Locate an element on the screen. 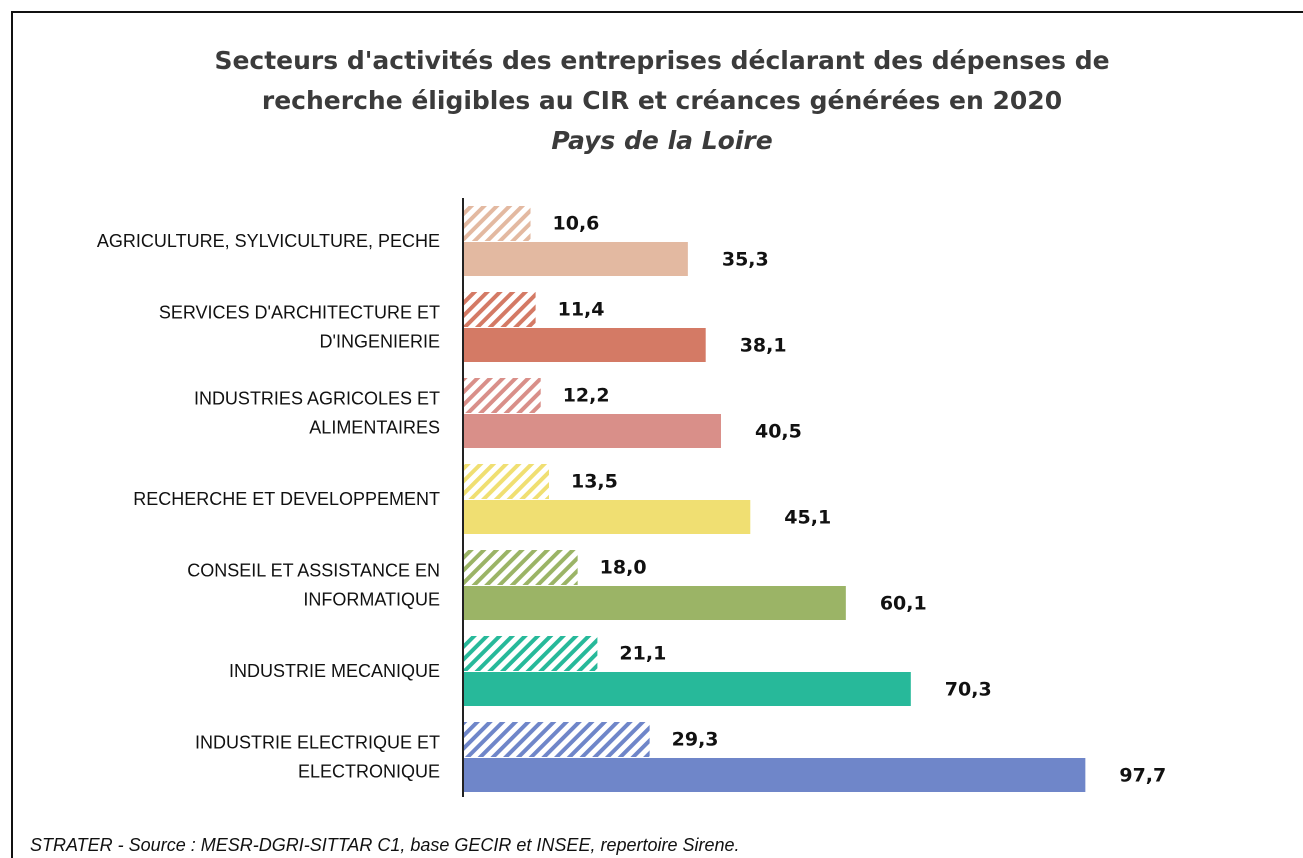  value-label: 10,6 is located at coordinates (576, 224).